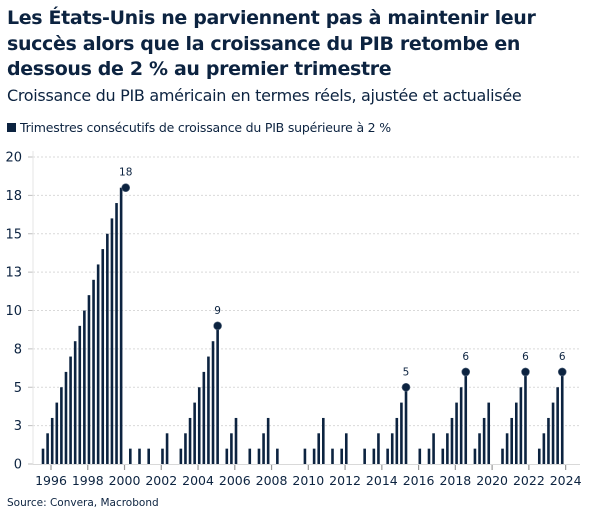  What do you see at coordinates (272, 480) in the screenshot?
I see `x-tick-label: 2008` at bounding box center [272, 480].